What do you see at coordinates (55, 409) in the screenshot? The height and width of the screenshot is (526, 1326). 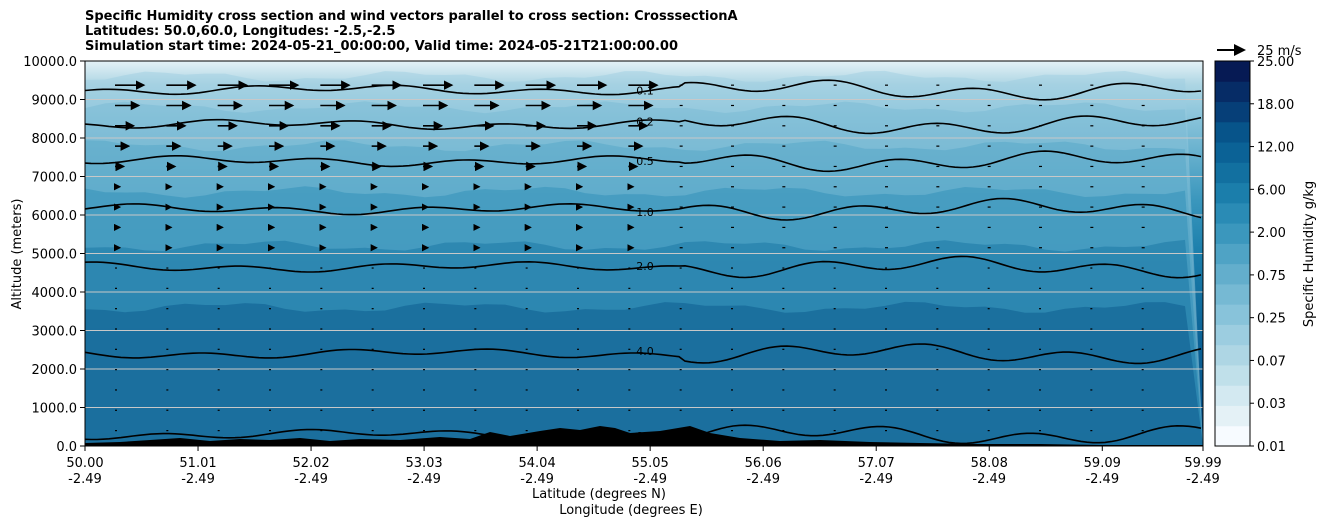 I see `y-tick-label: 1000.0` at bounding box center [55, 409].